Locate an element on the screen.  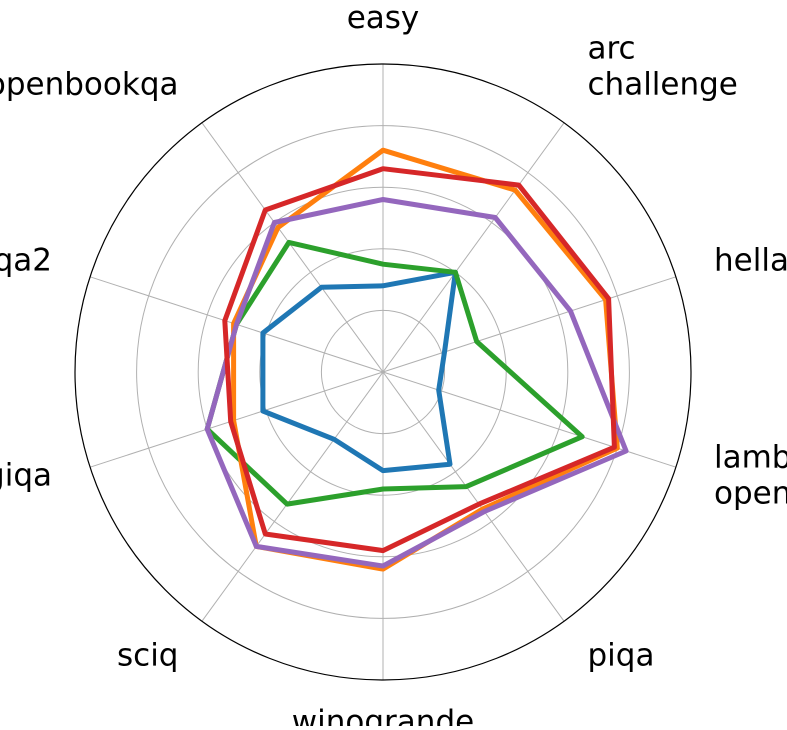
axis-label-openbookqa: openbookqa is located at coordinates (89, 85).